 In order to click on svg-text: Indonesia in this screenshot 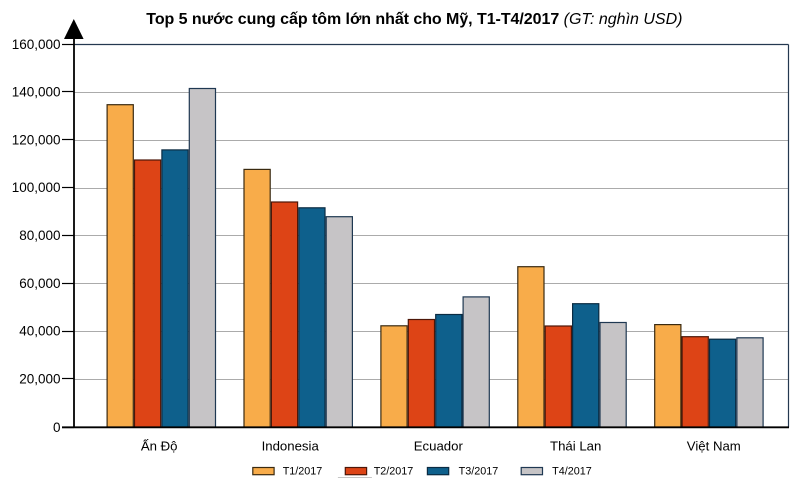, I will do `click(291, 446)`.